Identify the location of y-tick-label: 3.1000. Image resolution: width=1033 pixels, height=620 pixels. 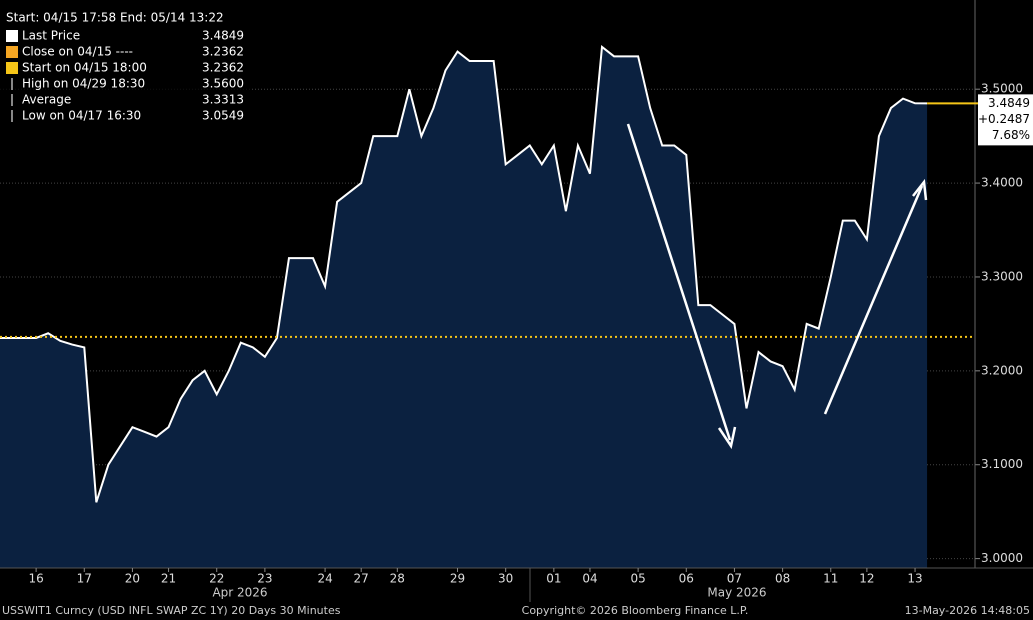
(1002, 464).